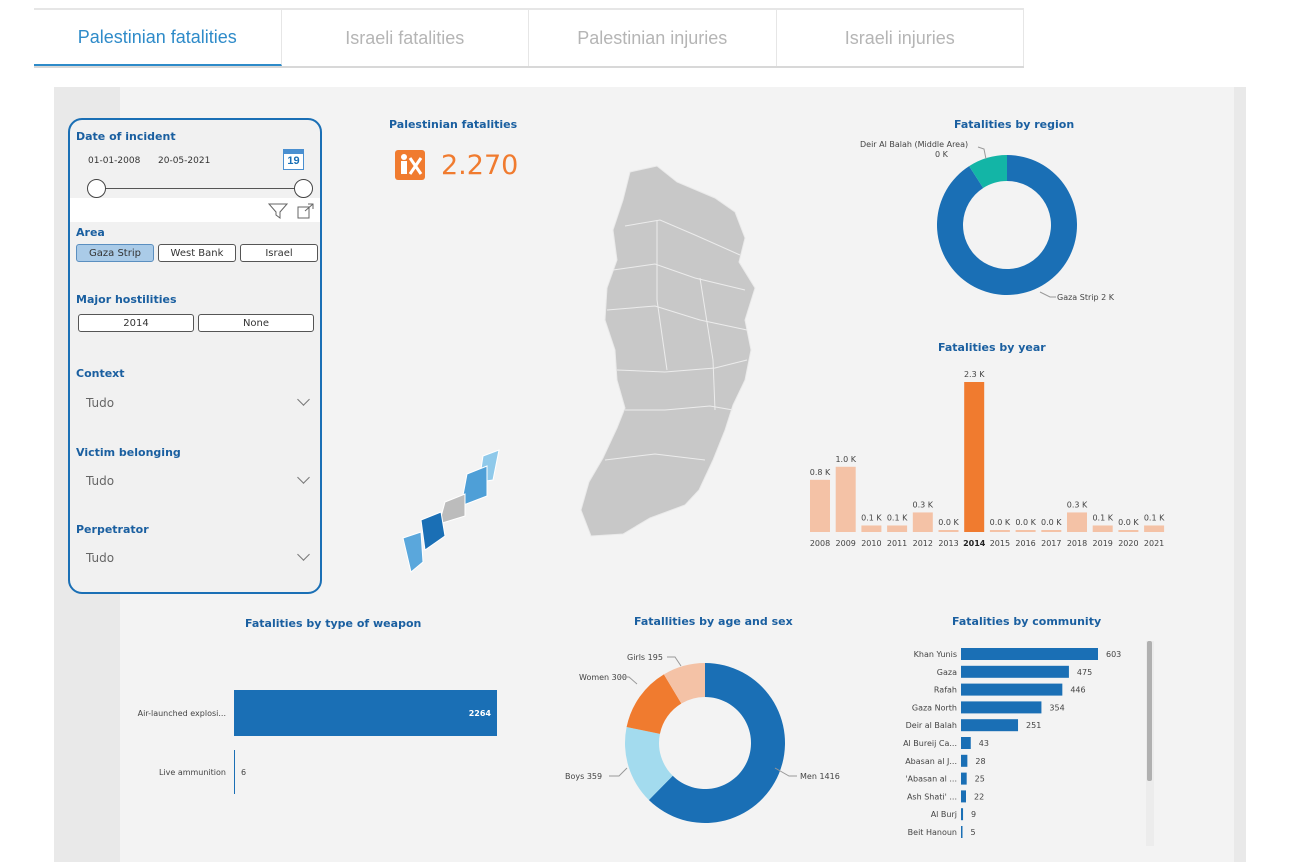  What do you see at coordinates (1149, 711) in the screenshot?
I see `community-scrollbar-thumb` at bounding box center [1149, 711].